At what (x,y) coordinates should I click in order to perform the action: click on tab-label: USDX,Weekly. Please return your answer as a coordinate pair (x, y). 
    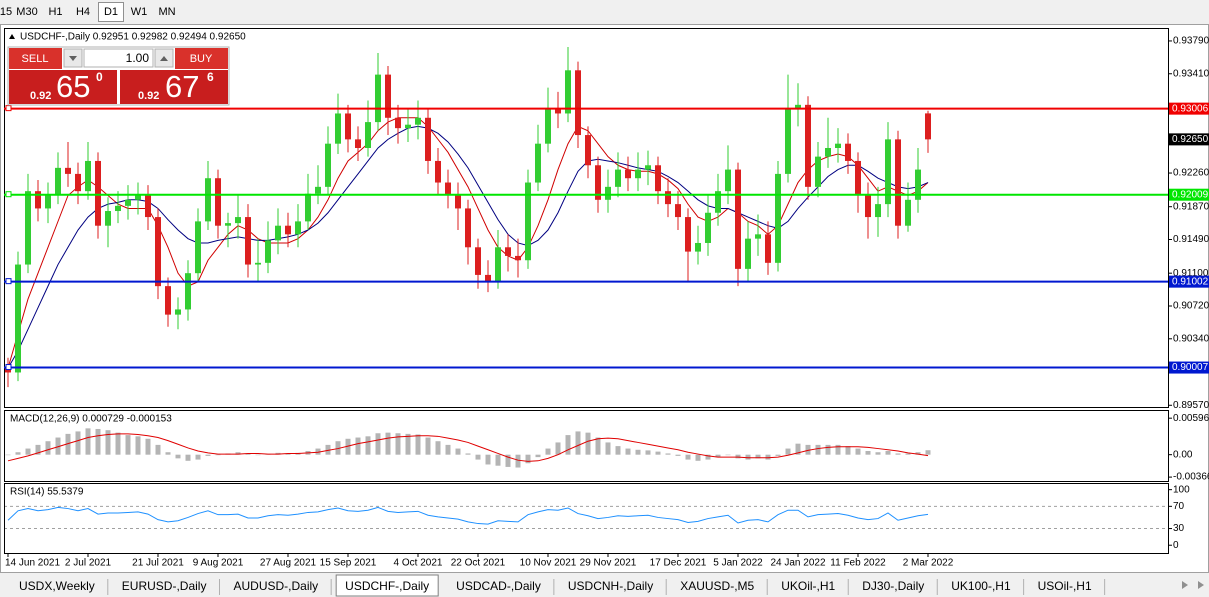
    Looking at the image, I should click on (57, 586).